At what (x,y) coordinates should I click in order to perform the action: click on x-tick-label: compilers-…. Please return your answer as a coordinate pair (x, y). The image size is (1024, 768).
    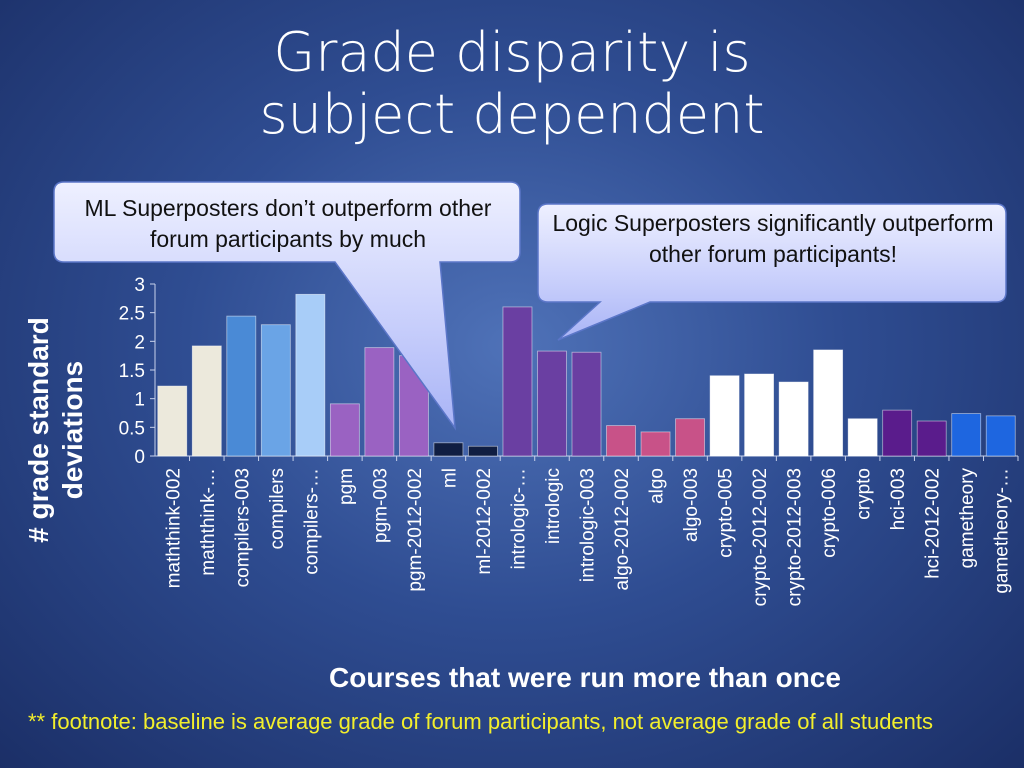
    Looking at the image, I should click on (311, 521).